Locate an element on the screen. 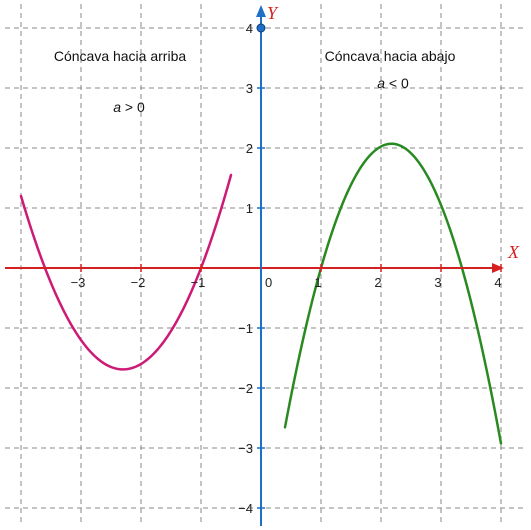  highlight-point is located at coordinates (261, 28).